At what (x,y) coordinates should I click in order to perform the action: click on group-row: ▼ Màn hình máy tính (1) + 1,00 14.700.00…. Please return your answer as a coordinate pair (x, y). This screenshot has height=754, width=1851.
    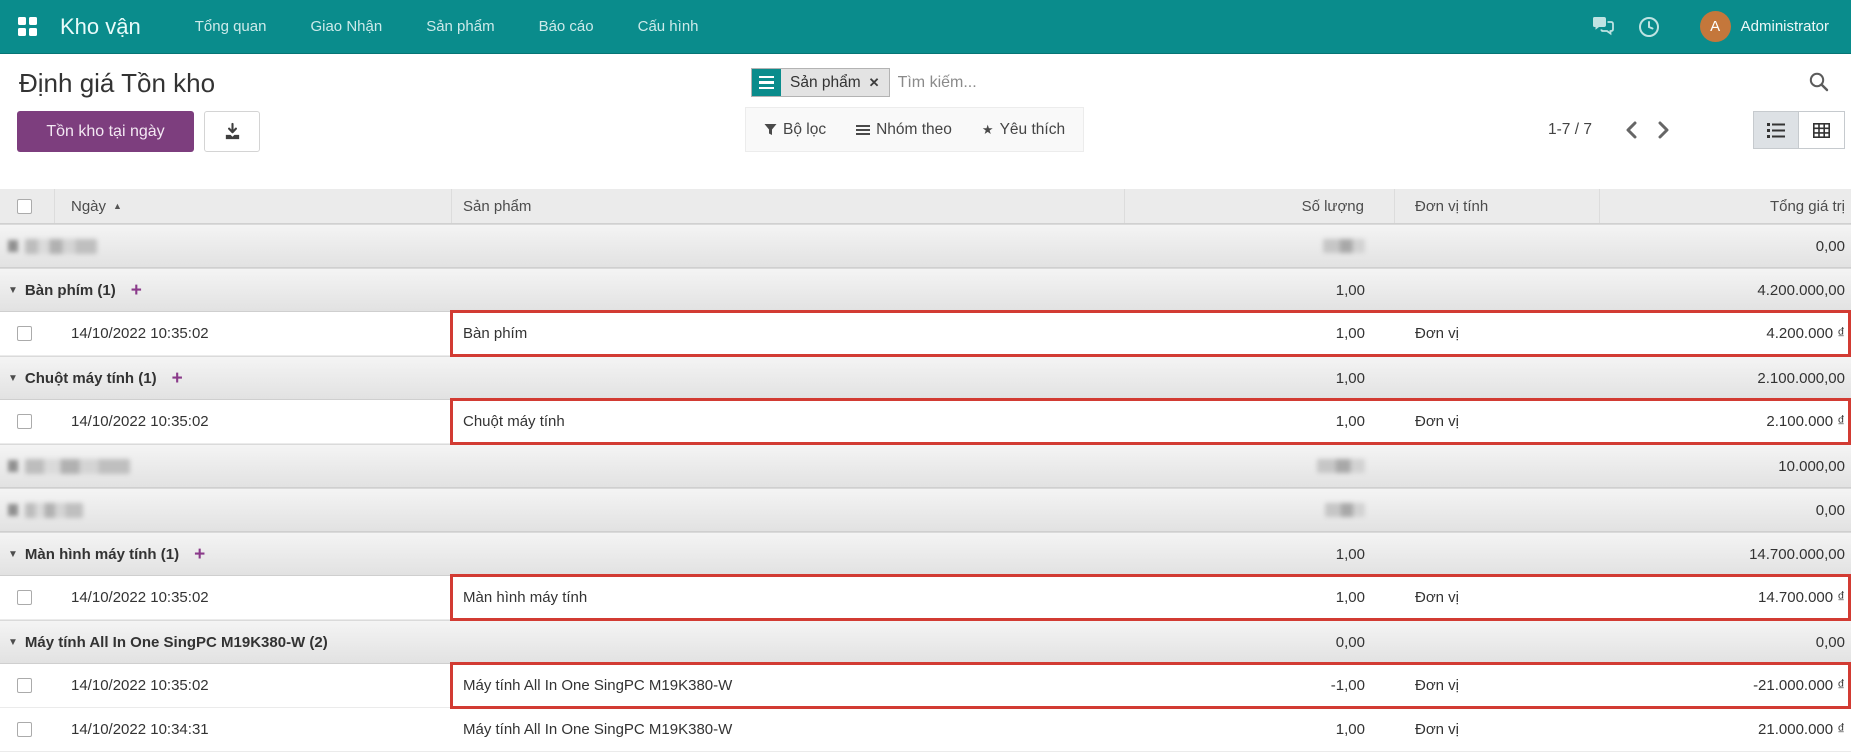
    Looking at the image, I should click on (925, 554).